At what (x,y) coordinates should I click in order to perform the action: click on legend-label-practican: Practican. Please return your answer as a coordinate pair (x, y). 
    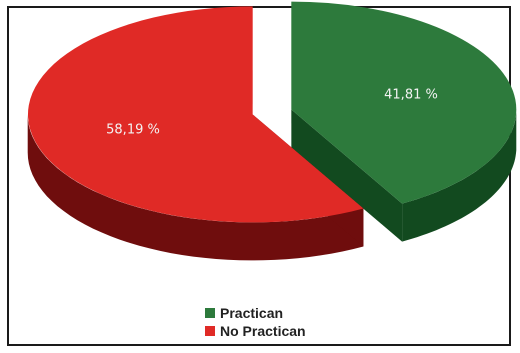
    Looking at the image, I should click on (252, 313).